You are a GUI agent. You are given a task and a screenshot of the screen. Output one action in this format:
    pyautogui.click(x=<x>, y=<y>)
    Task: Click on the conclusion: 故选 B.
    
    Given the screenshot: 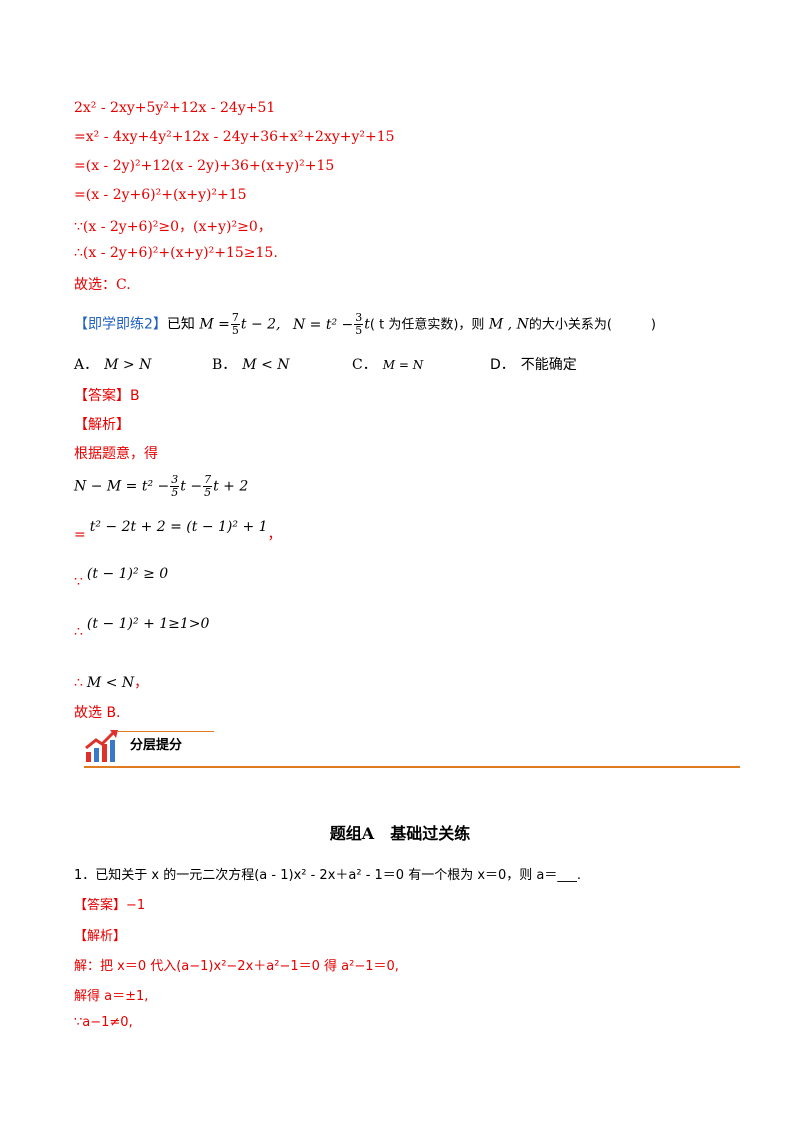 What is the action you would take?
    pyautogui.click(x=97, y=713)
    